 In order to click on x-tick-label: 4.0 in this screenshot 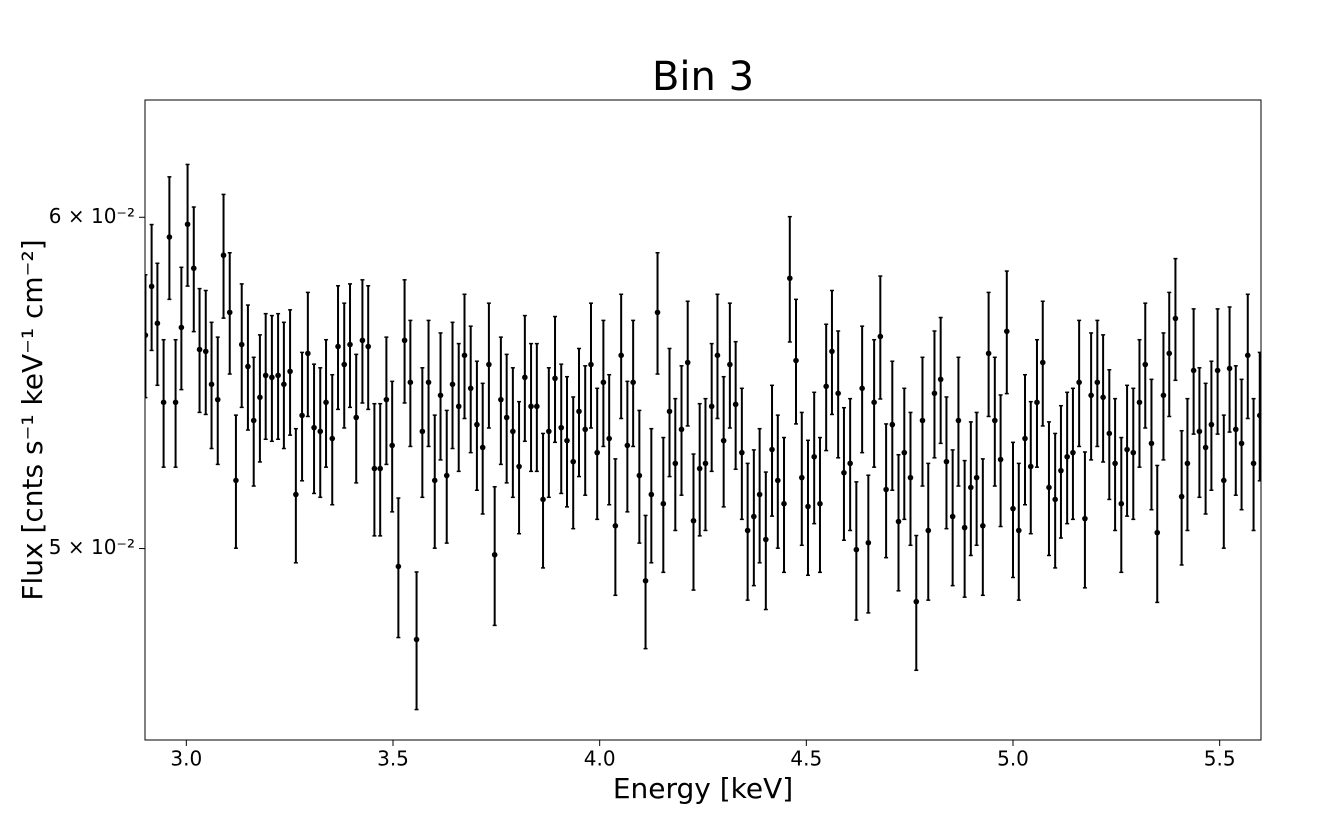, I will do `click(600, 759)`.